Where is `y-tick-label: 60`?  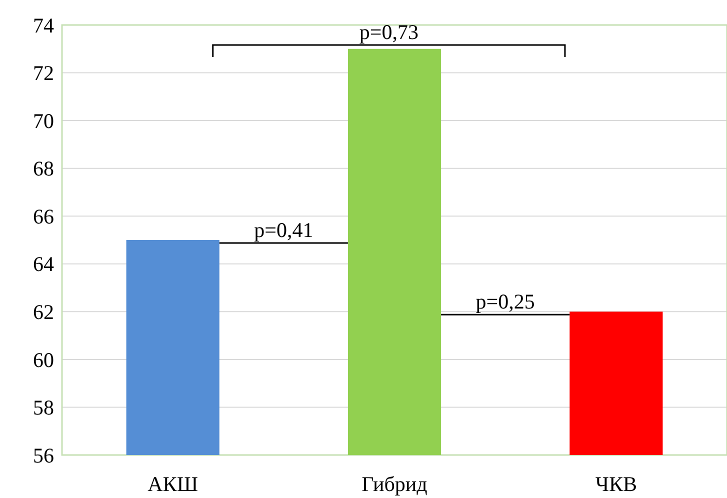 y-tick-label: 60 is located at coordinates (43, 360).